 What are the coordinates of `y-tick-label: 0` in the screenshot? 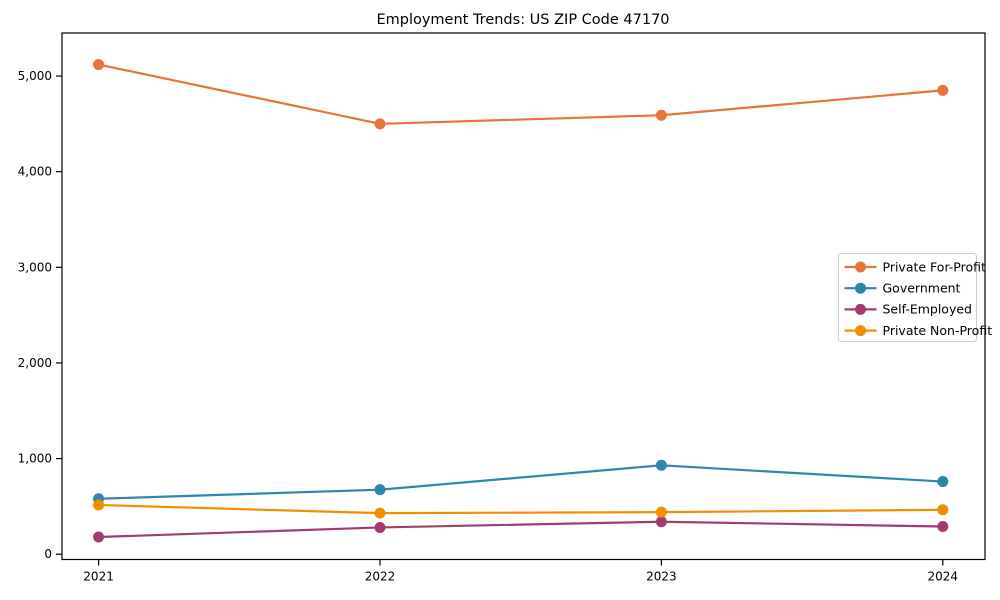 It's located at (48, 554).